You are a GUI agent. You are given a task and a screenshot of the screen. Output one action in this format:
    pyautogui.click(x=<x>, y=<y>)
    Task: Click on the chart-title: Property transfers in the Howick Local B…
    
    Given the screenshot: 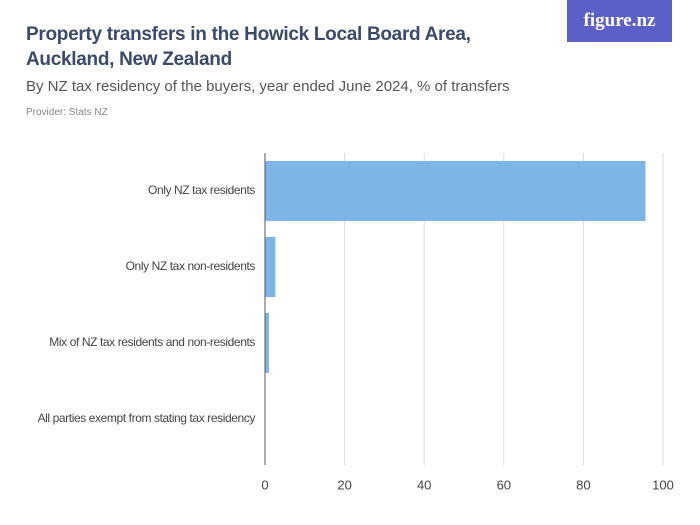 What is the action you would take?
    pyautogui.click(x=248, y=47)
    